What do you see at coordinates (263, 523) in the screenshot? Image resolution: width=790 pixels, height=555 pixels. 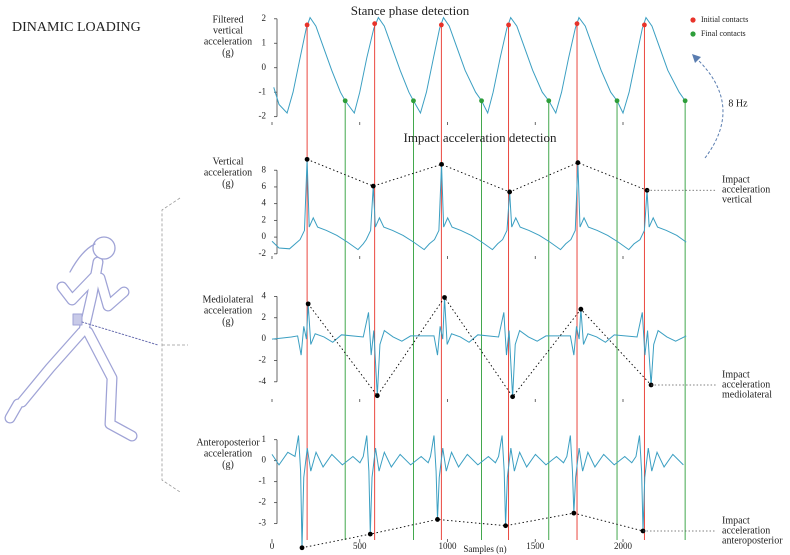 I see `y-tick-label: -3` at bounding box center [263, 523].